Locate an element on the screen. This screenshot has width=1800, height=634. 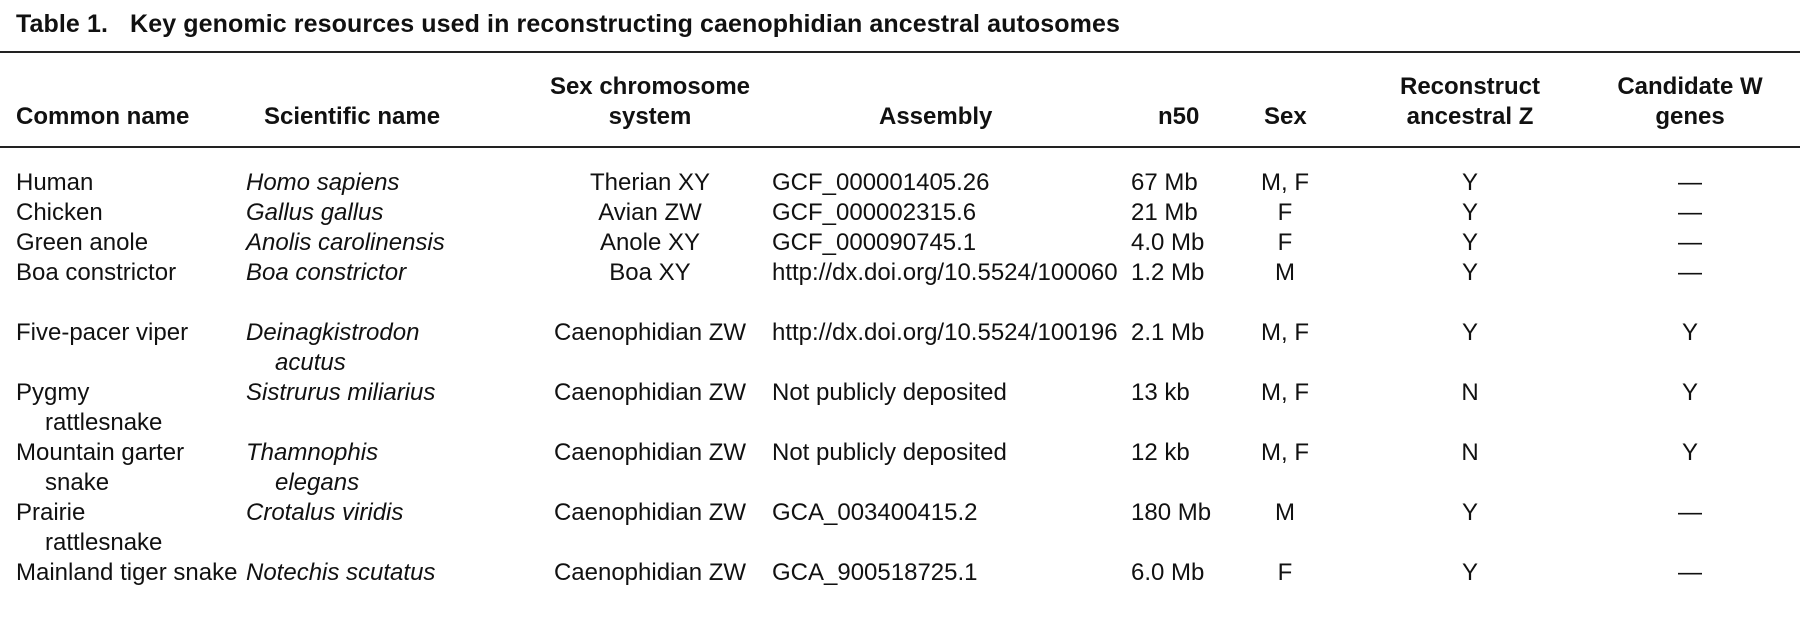
cell-scientific-name: Gallus gallus is located at coordinates (315, 212).